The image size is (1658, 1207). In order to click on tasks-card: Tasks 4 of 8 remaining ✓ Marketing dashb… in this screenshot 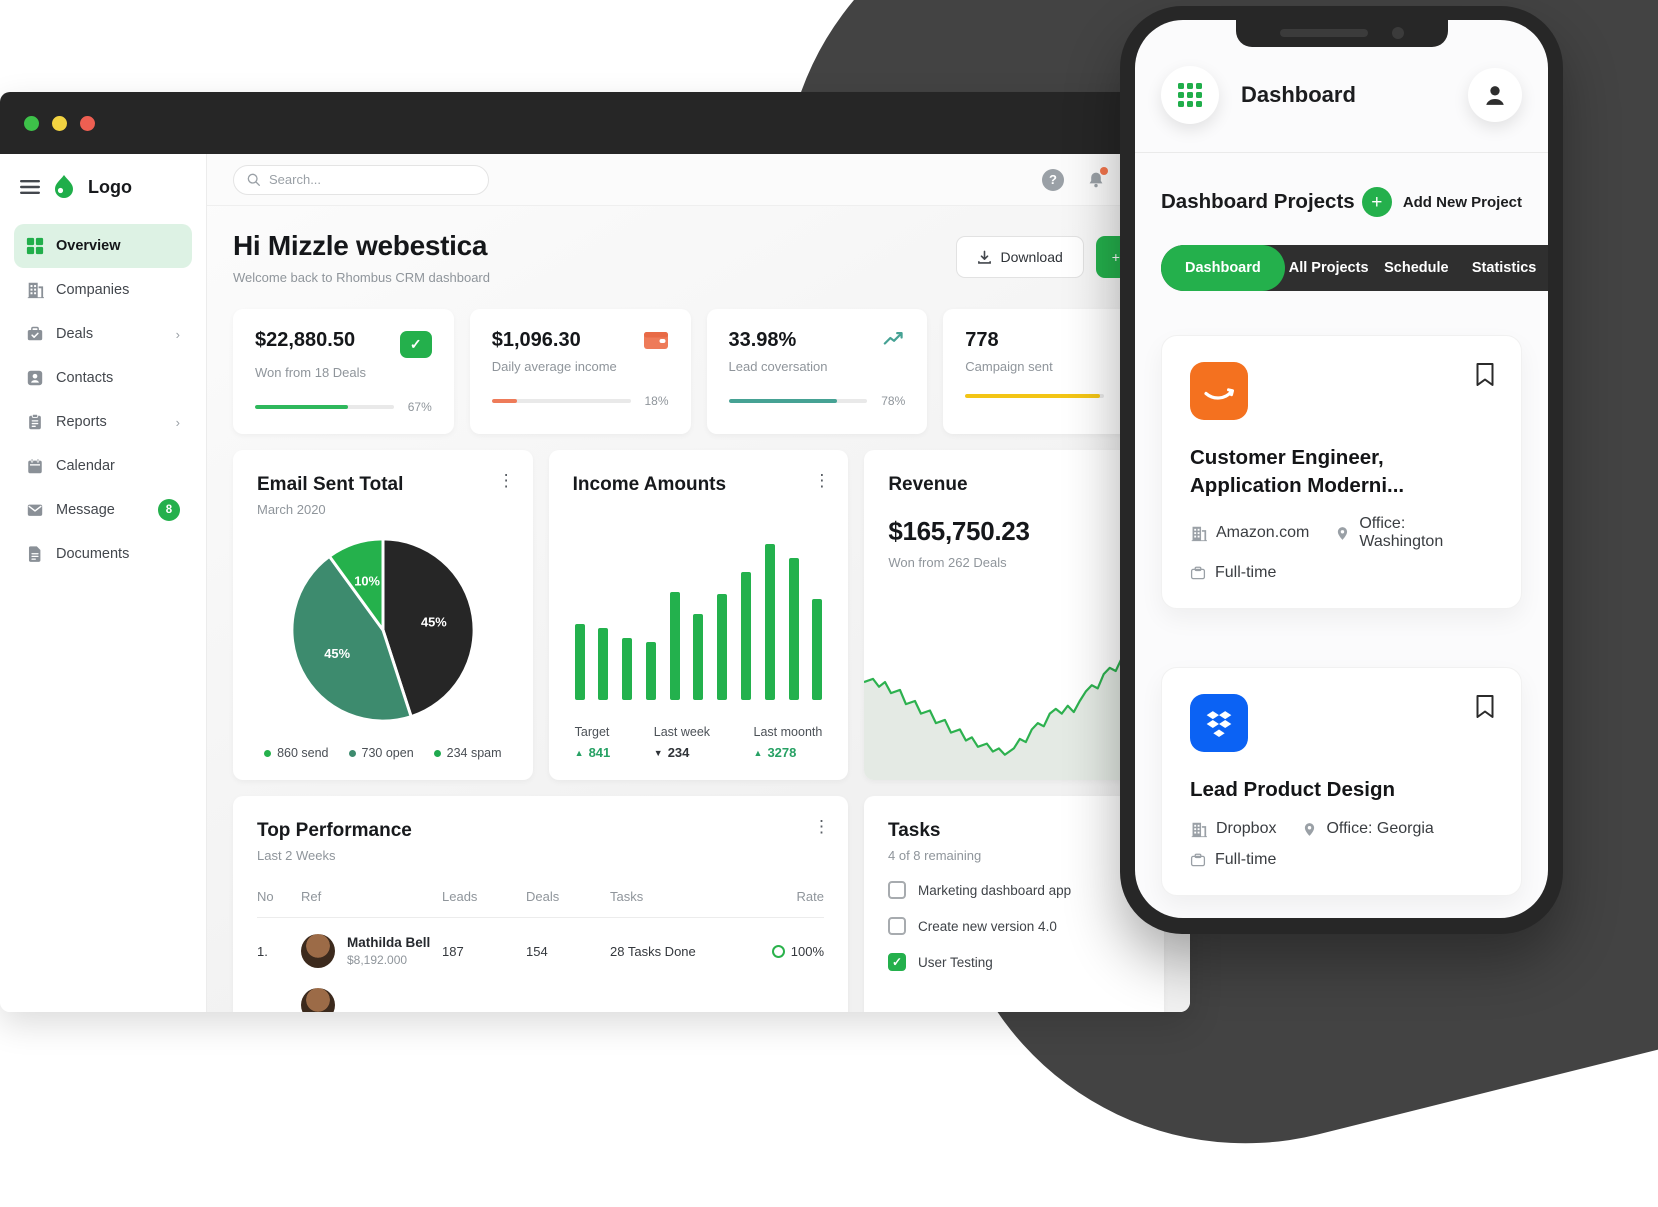, I will do `click(1014, 904)`.